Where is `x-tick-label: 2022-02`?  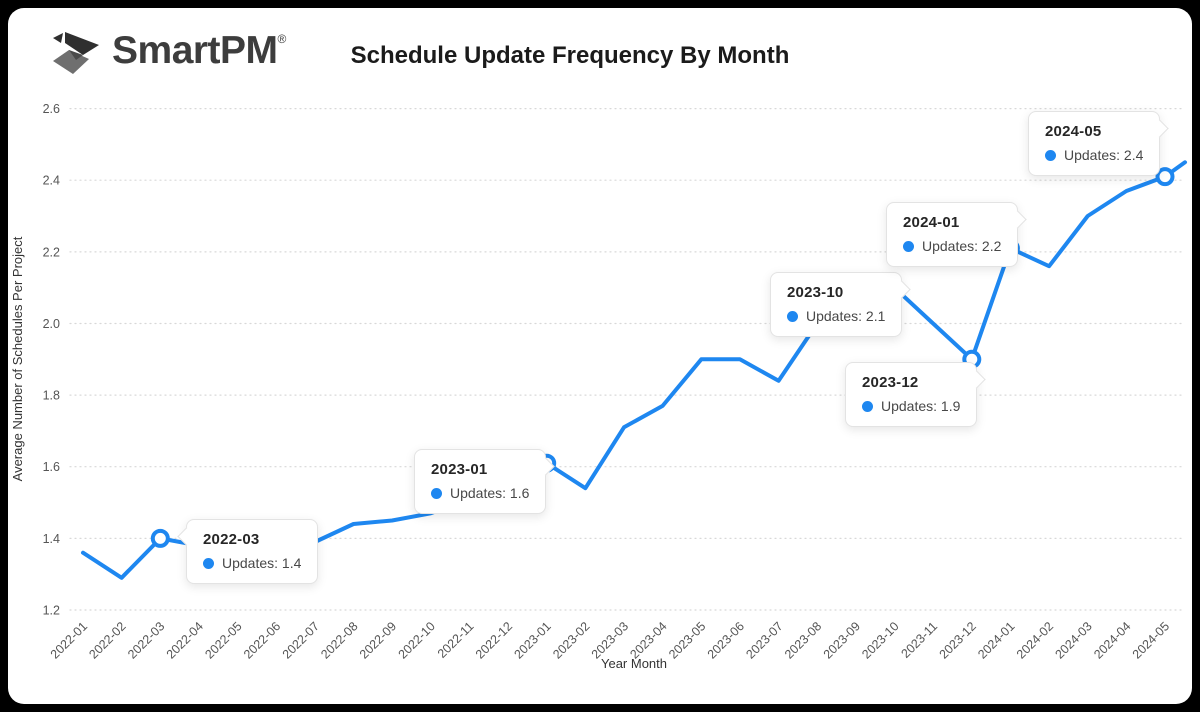
x-tick-label: 2022-02 is located at coordinates (107, 640).